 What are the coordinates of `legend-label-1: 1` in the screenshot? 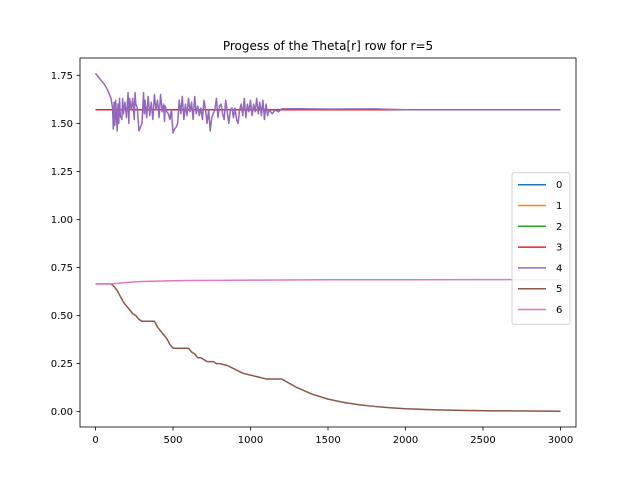 It's located at (559, 206).